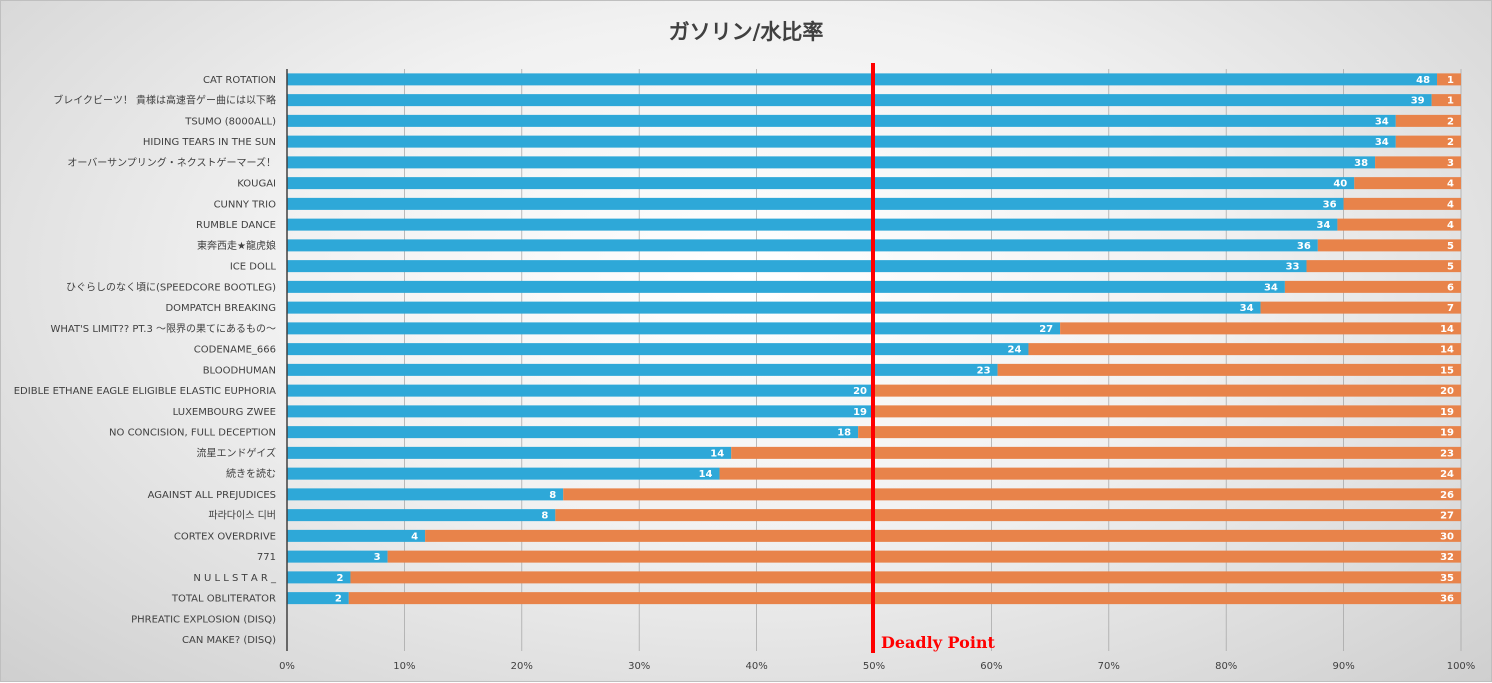 Image resolution: width=1492 pixels, height=683 pixels. Describe the element at coordinates (192, 433) in the screenshot. I see `category-label: NO CONCISION, FULL DECEPTION` at that location.